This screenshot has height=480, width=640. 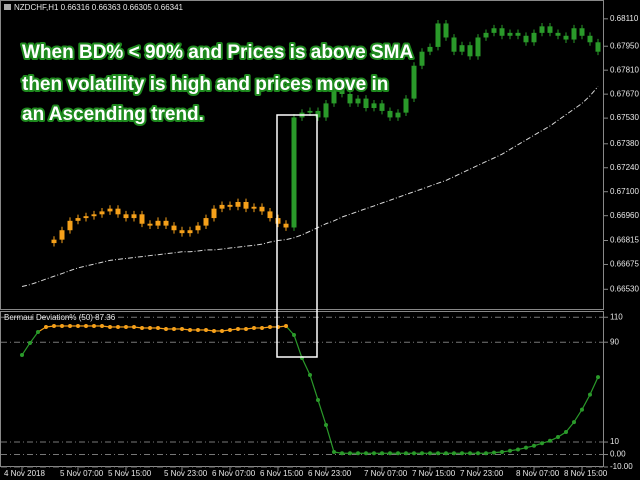 What do you see at coordinates (113, 114) in the screenshot?
I see `annotation: an Ascending trend.` at bounding box center [113, 114].